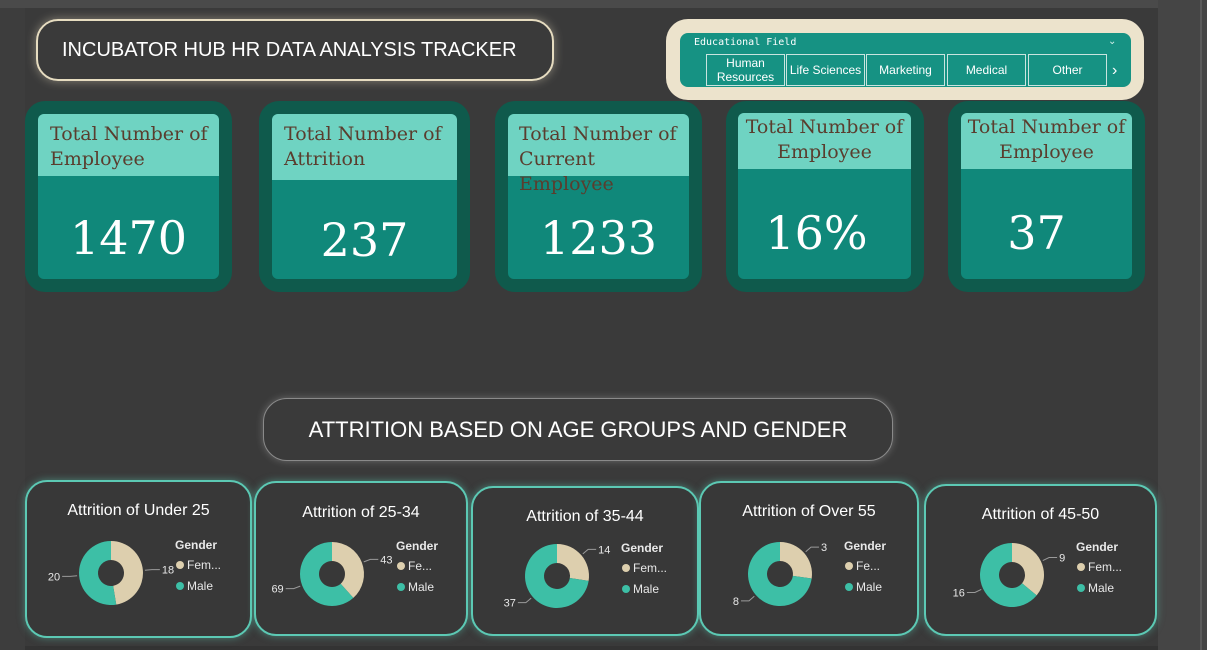 The image size is (1207, 650). I want to click on slicer-label: Educational Field, so click(745, 42).